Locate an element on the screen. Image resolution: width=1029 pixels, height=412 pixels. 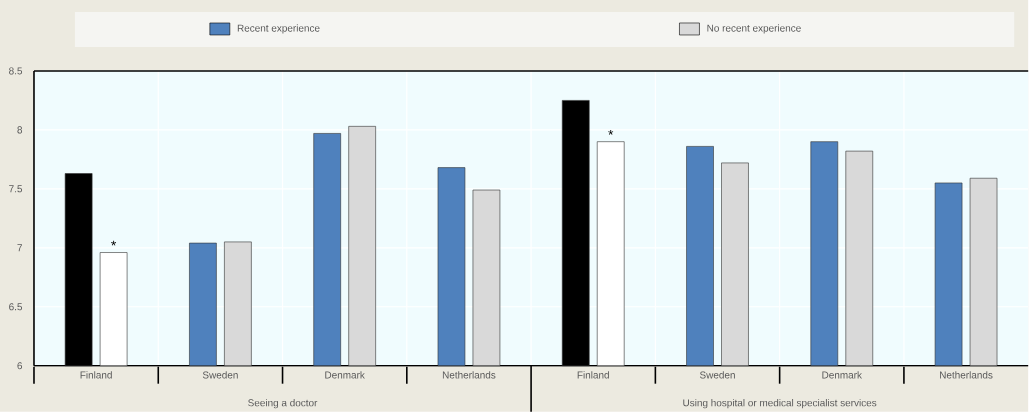
y-tick-label: 7.5 is located at coordinates (16, 189).